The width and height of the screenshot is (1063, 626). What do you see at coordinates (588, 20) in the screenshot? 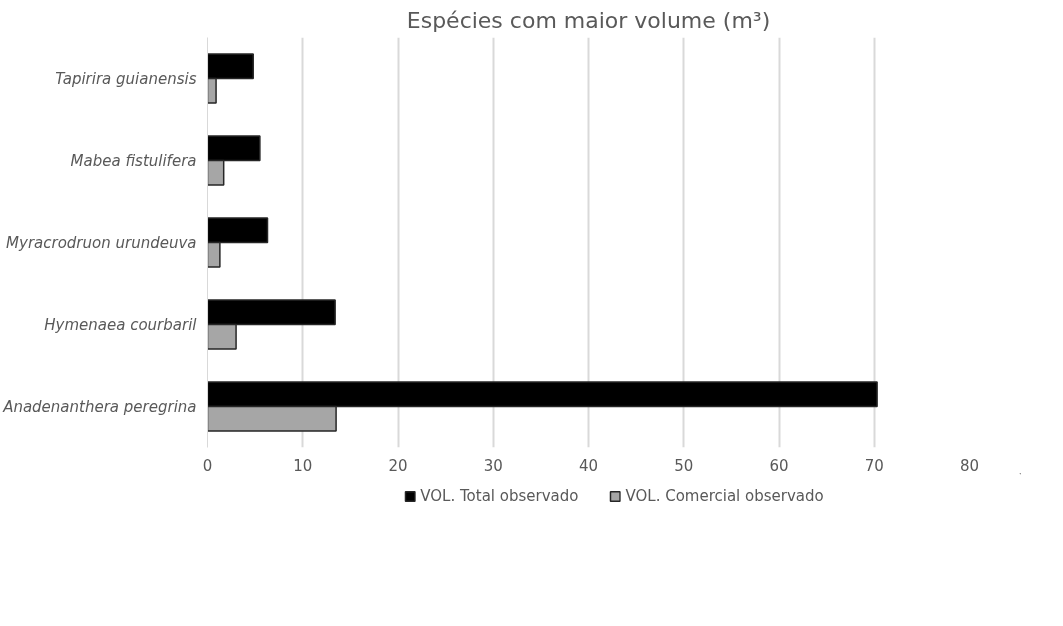
I see `chart-title: Espécies com maior volume (m³)` at bounding box center [588, 20].